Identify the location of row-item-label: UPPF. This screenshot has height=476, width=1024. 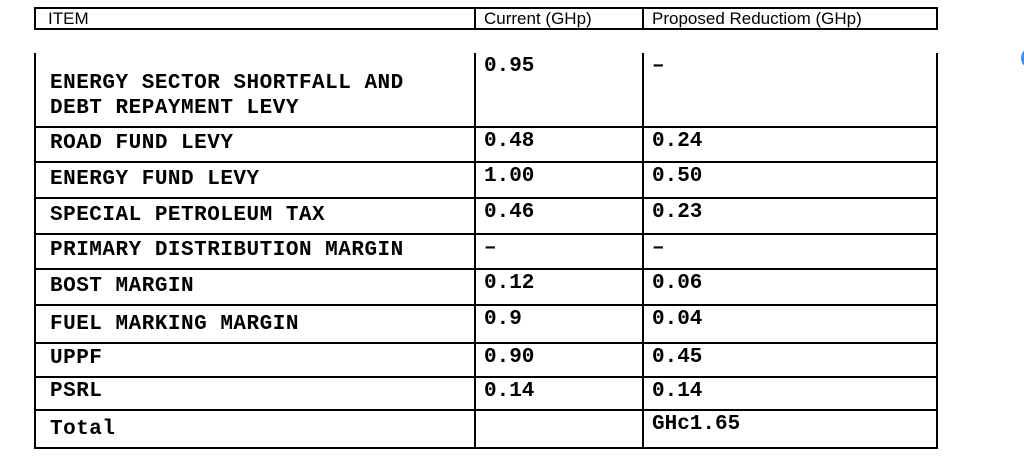
(76, 358).